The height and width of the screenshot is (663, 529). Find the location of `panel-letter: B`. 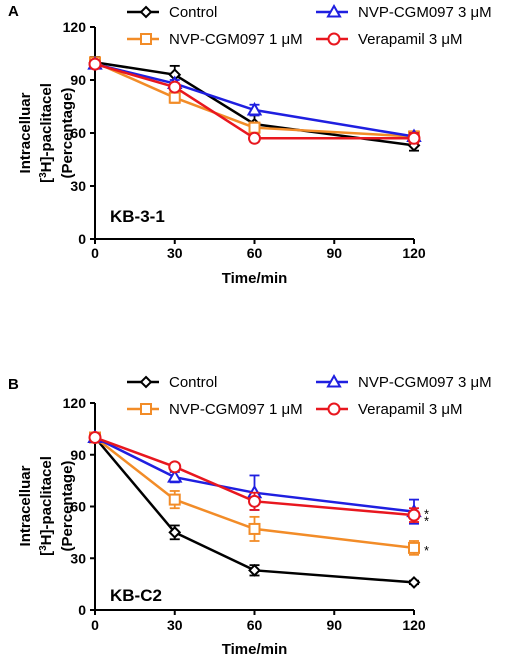

panel-letter: B is located at coordinates (13, 384).